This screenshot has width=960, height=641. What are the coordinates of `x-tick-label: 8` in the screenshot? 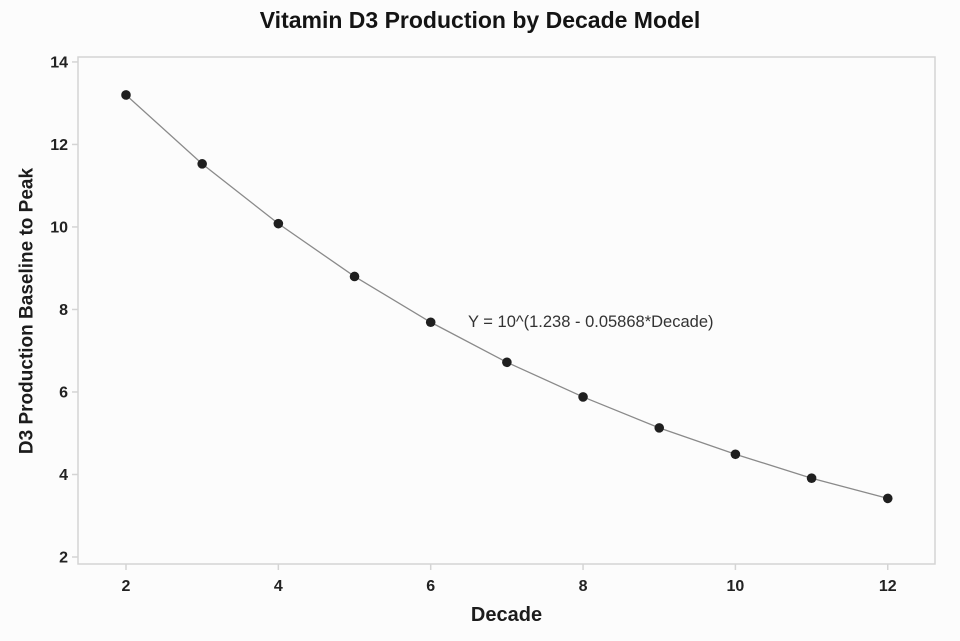 It's located at (583, 586).